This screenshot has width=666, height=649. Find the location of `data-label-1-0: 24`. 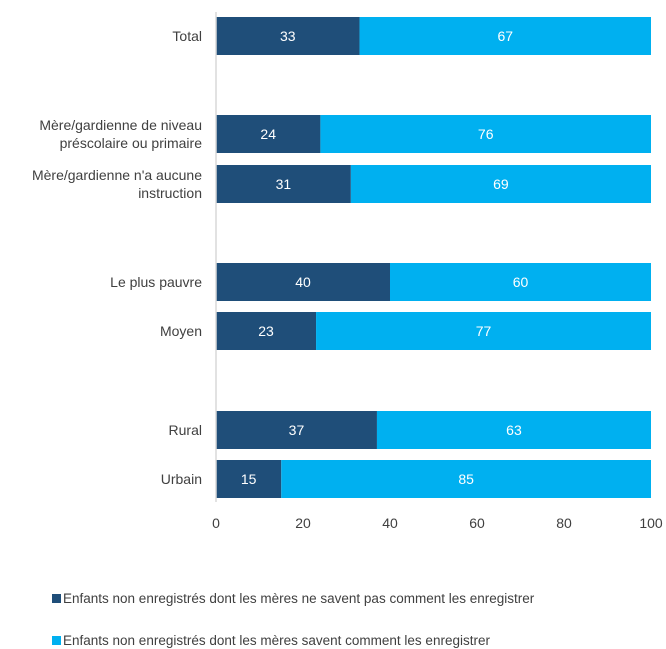

data-label-1-0: 24 is located at coordinates (268, 134).